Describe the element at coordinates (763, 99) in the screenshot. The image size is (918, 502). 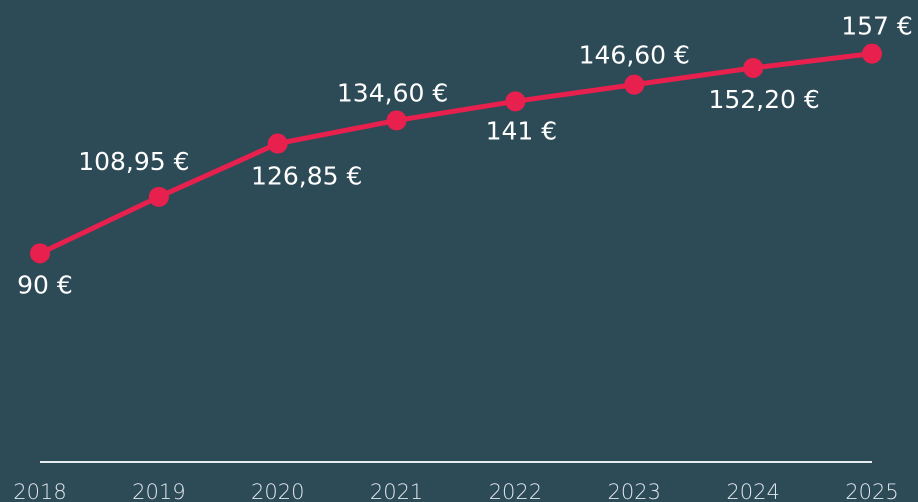
I see `data-label: 152,20 €` at that location.